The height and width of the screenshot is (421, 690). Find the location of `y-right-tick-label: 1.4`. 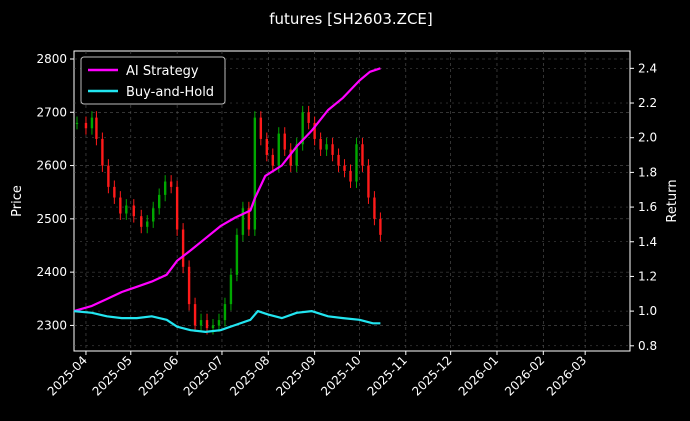

y-right-tick-label: 1.4 is located at coordinates (647, 242).